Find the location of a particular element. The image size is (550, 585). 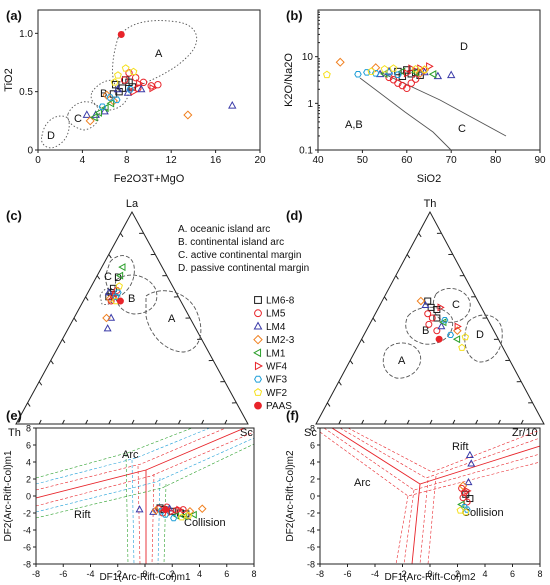

panel-f-x-axis-label: DF1(Arc-Rift-Col)m2 is located at coordinates (430, 577).